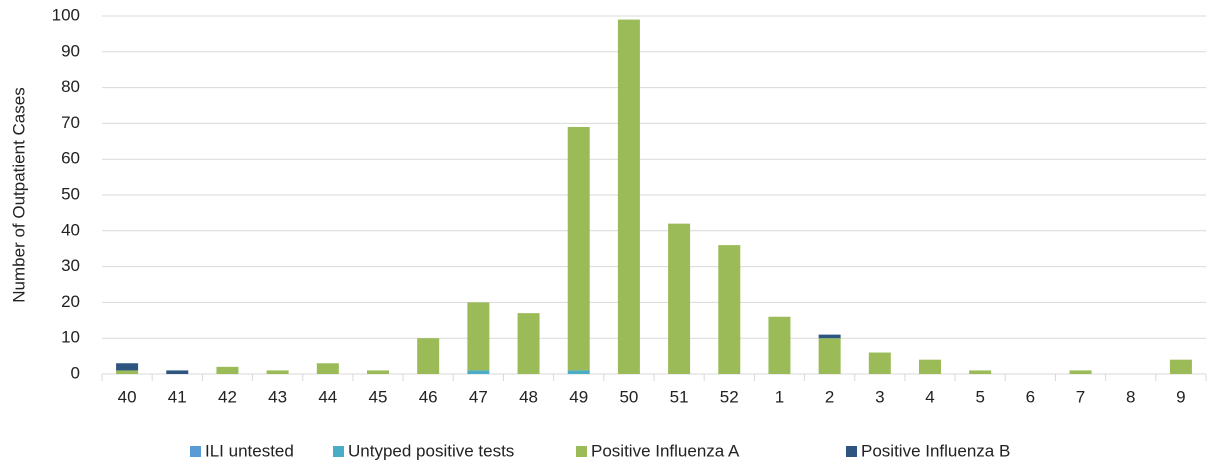 The height and width of the screenshot is (473, 1230). I want to click on x-tick-label: 43, so click(277, 396).